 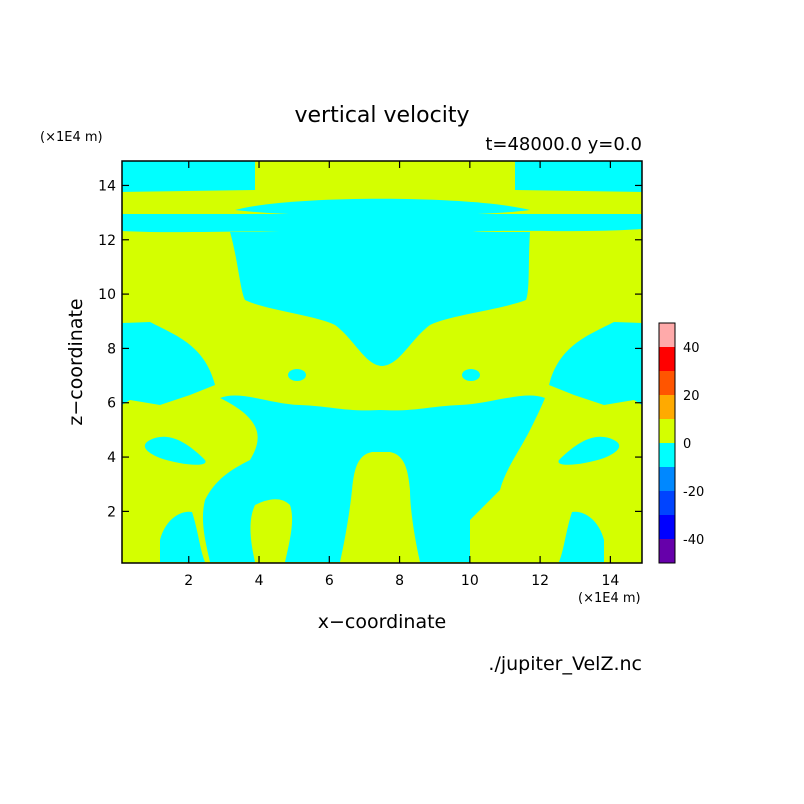 I want to click on y-axis-label: z−coordinate, so click(x=76, y=361).